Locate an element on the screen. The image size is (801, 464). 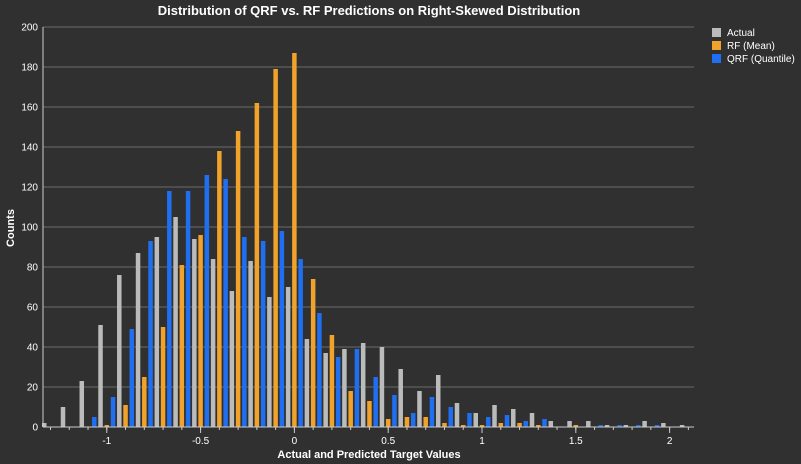
y-tick-label: 160 is located at coordinates (29, 108).